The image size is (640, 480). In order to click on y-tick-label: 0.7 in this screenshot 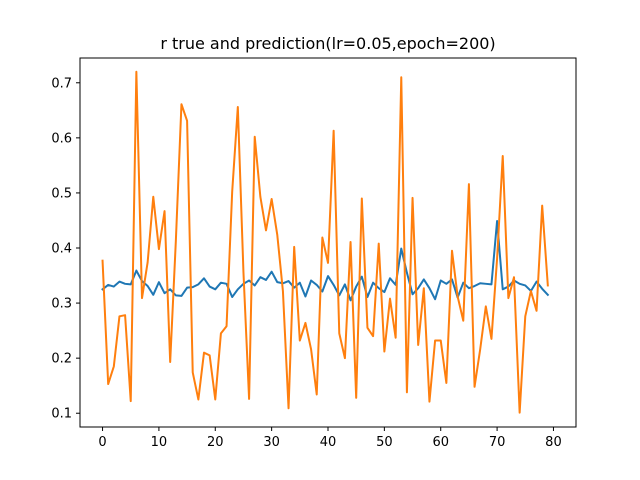, I will do `click(61, 83)`.